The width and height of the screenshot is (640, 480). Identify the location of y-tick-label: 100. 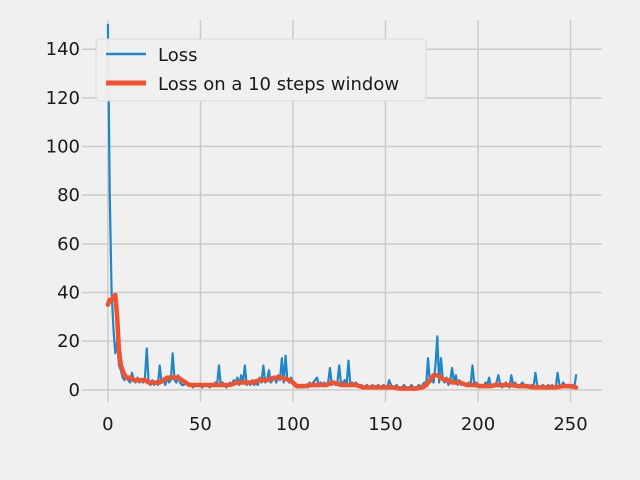
(63, 147).